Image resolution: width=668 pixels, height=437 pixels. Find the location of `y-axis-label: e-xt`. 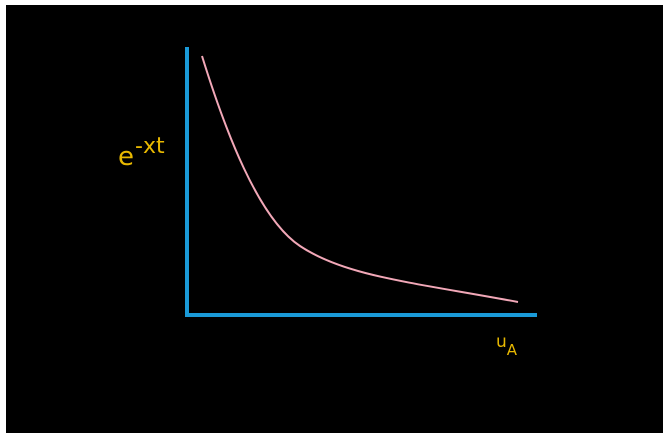

y-axis-label: e-xt is located at coordinates (141, 153).